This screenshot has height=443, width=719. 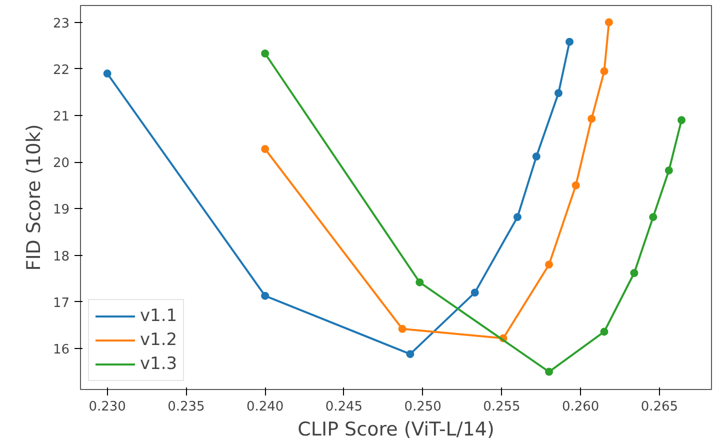 I want to click on legend-label: v1.2, so click(x=159, y=340).